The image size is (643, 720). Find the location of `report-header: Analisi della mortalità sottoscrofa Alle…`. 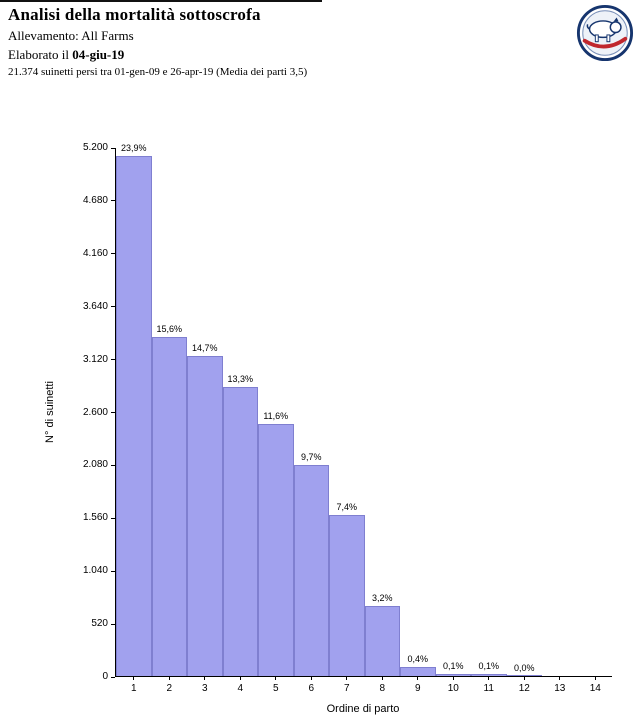

report-header: Analisi della mortalità sottoscrofa Alle… is located at coordinates (288, 41).